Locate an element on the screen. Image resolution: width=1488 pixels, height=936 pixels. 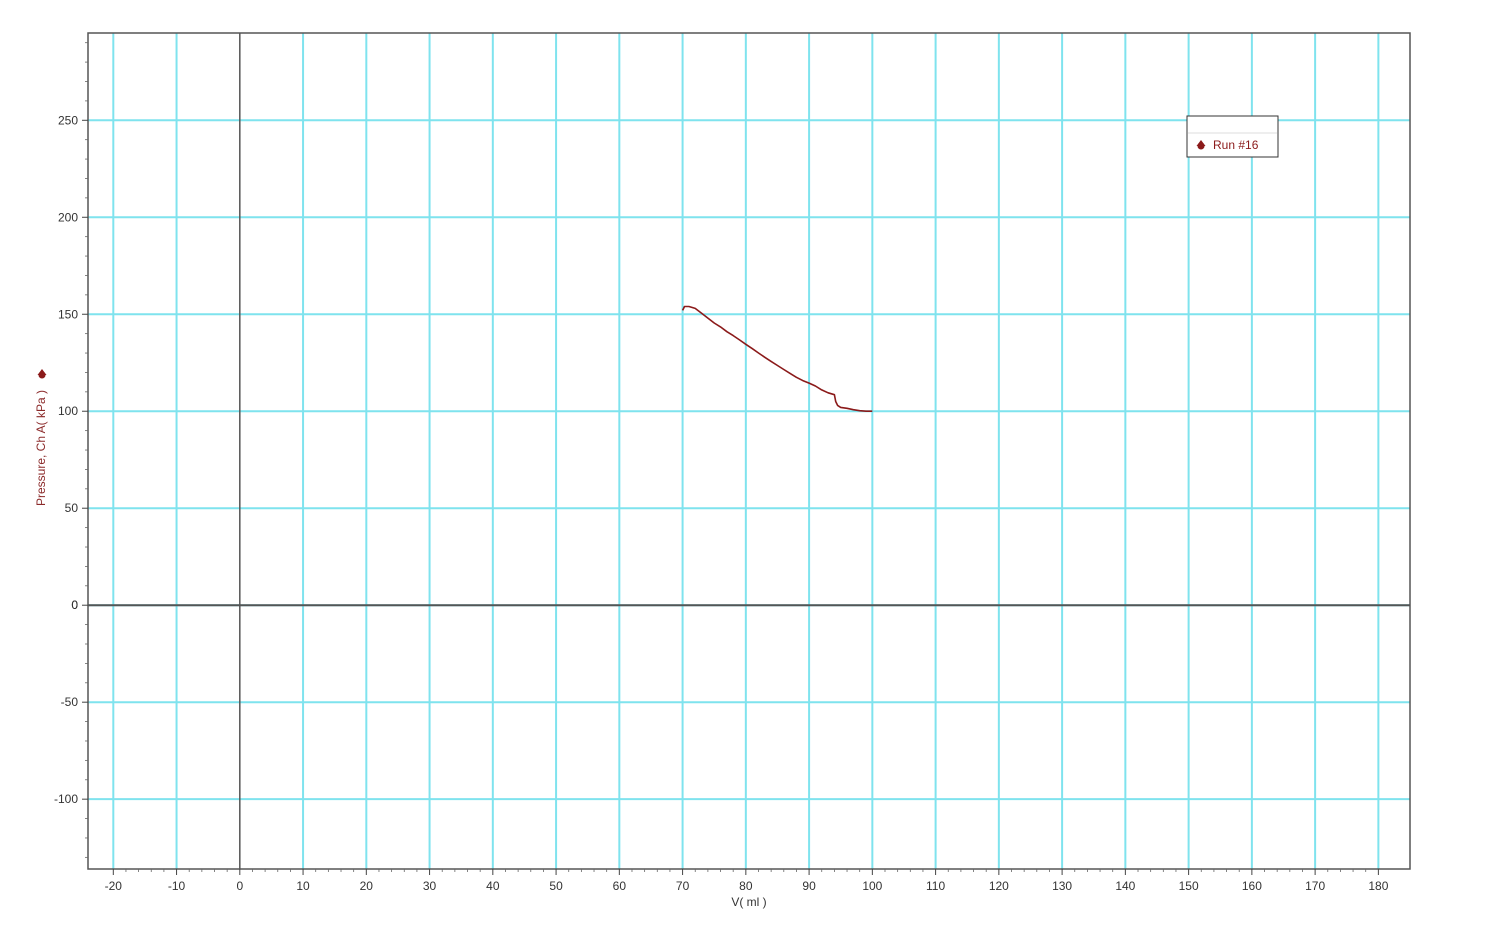
legend-label: Run #16 is located at coordinates (1236, 145).